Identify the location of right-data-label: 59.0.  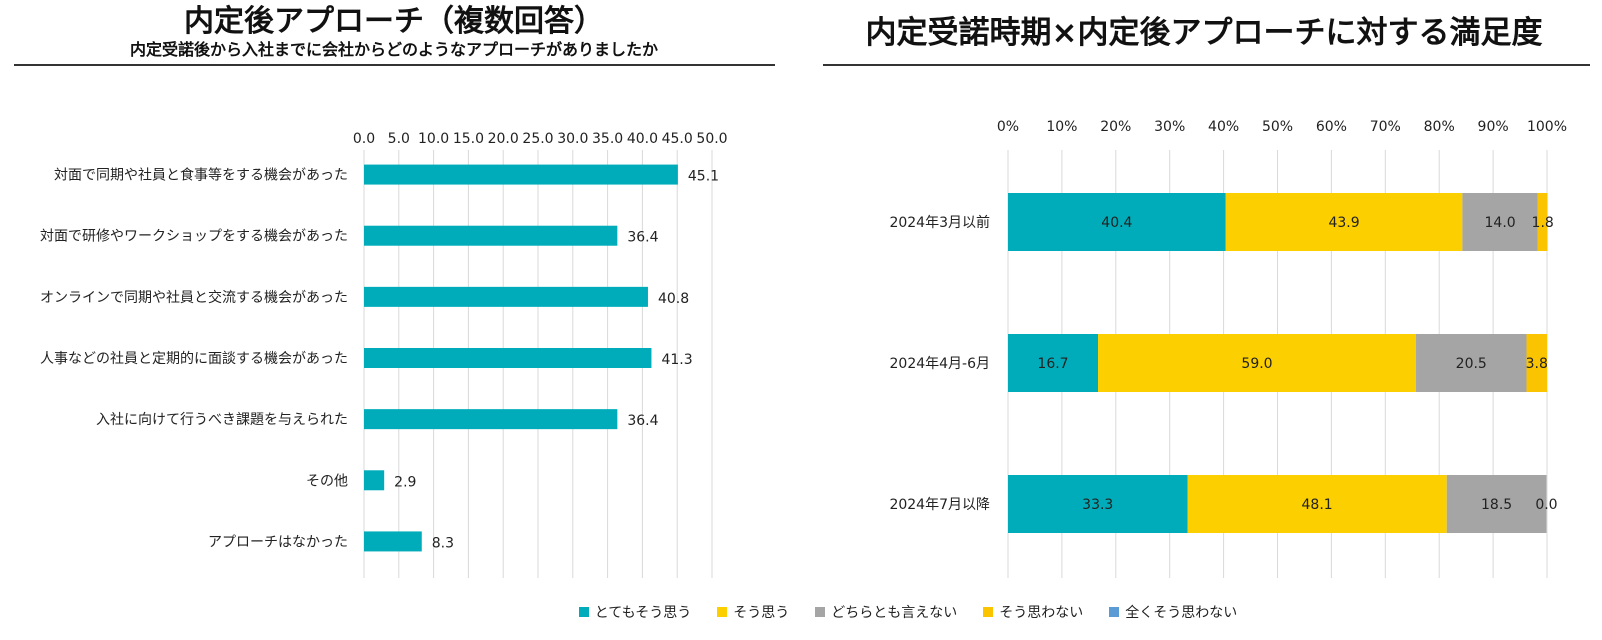
(1256, 364).